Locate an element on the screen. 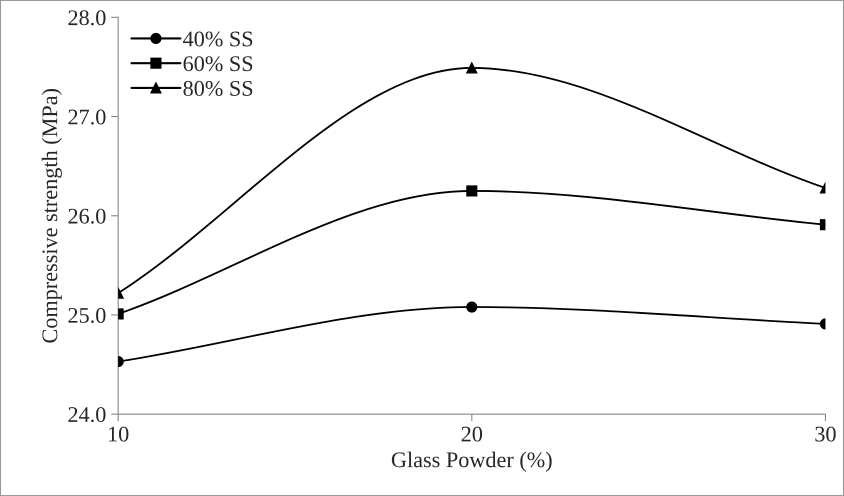  y-tick-label: 26.0 is located at coordinates (87, 216).